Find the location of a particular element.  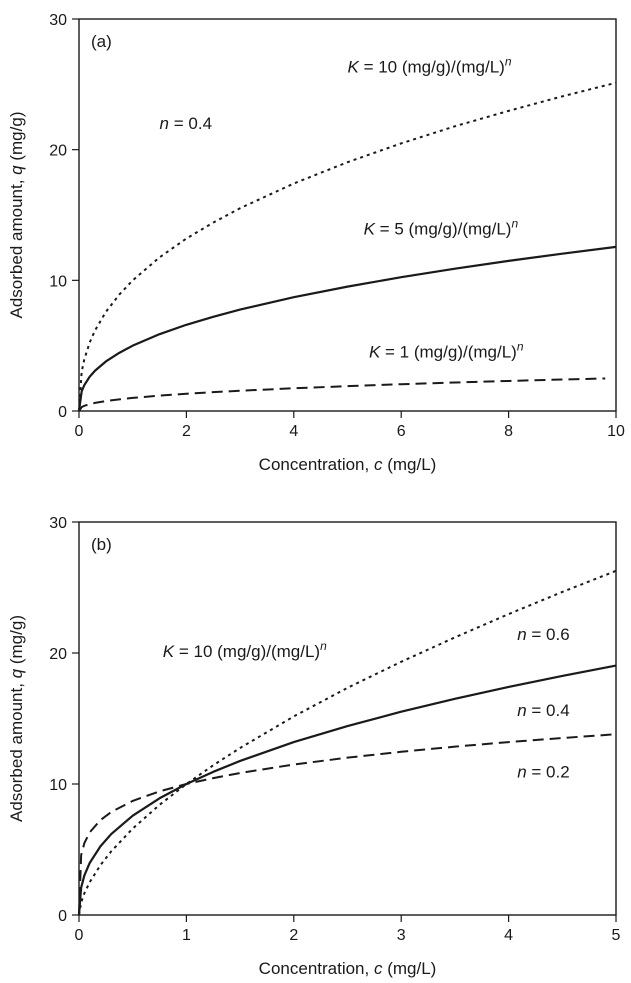

curve-annotation: K = 5 (mg/g)/(mg/L)n is located at coordinates (441, 228).